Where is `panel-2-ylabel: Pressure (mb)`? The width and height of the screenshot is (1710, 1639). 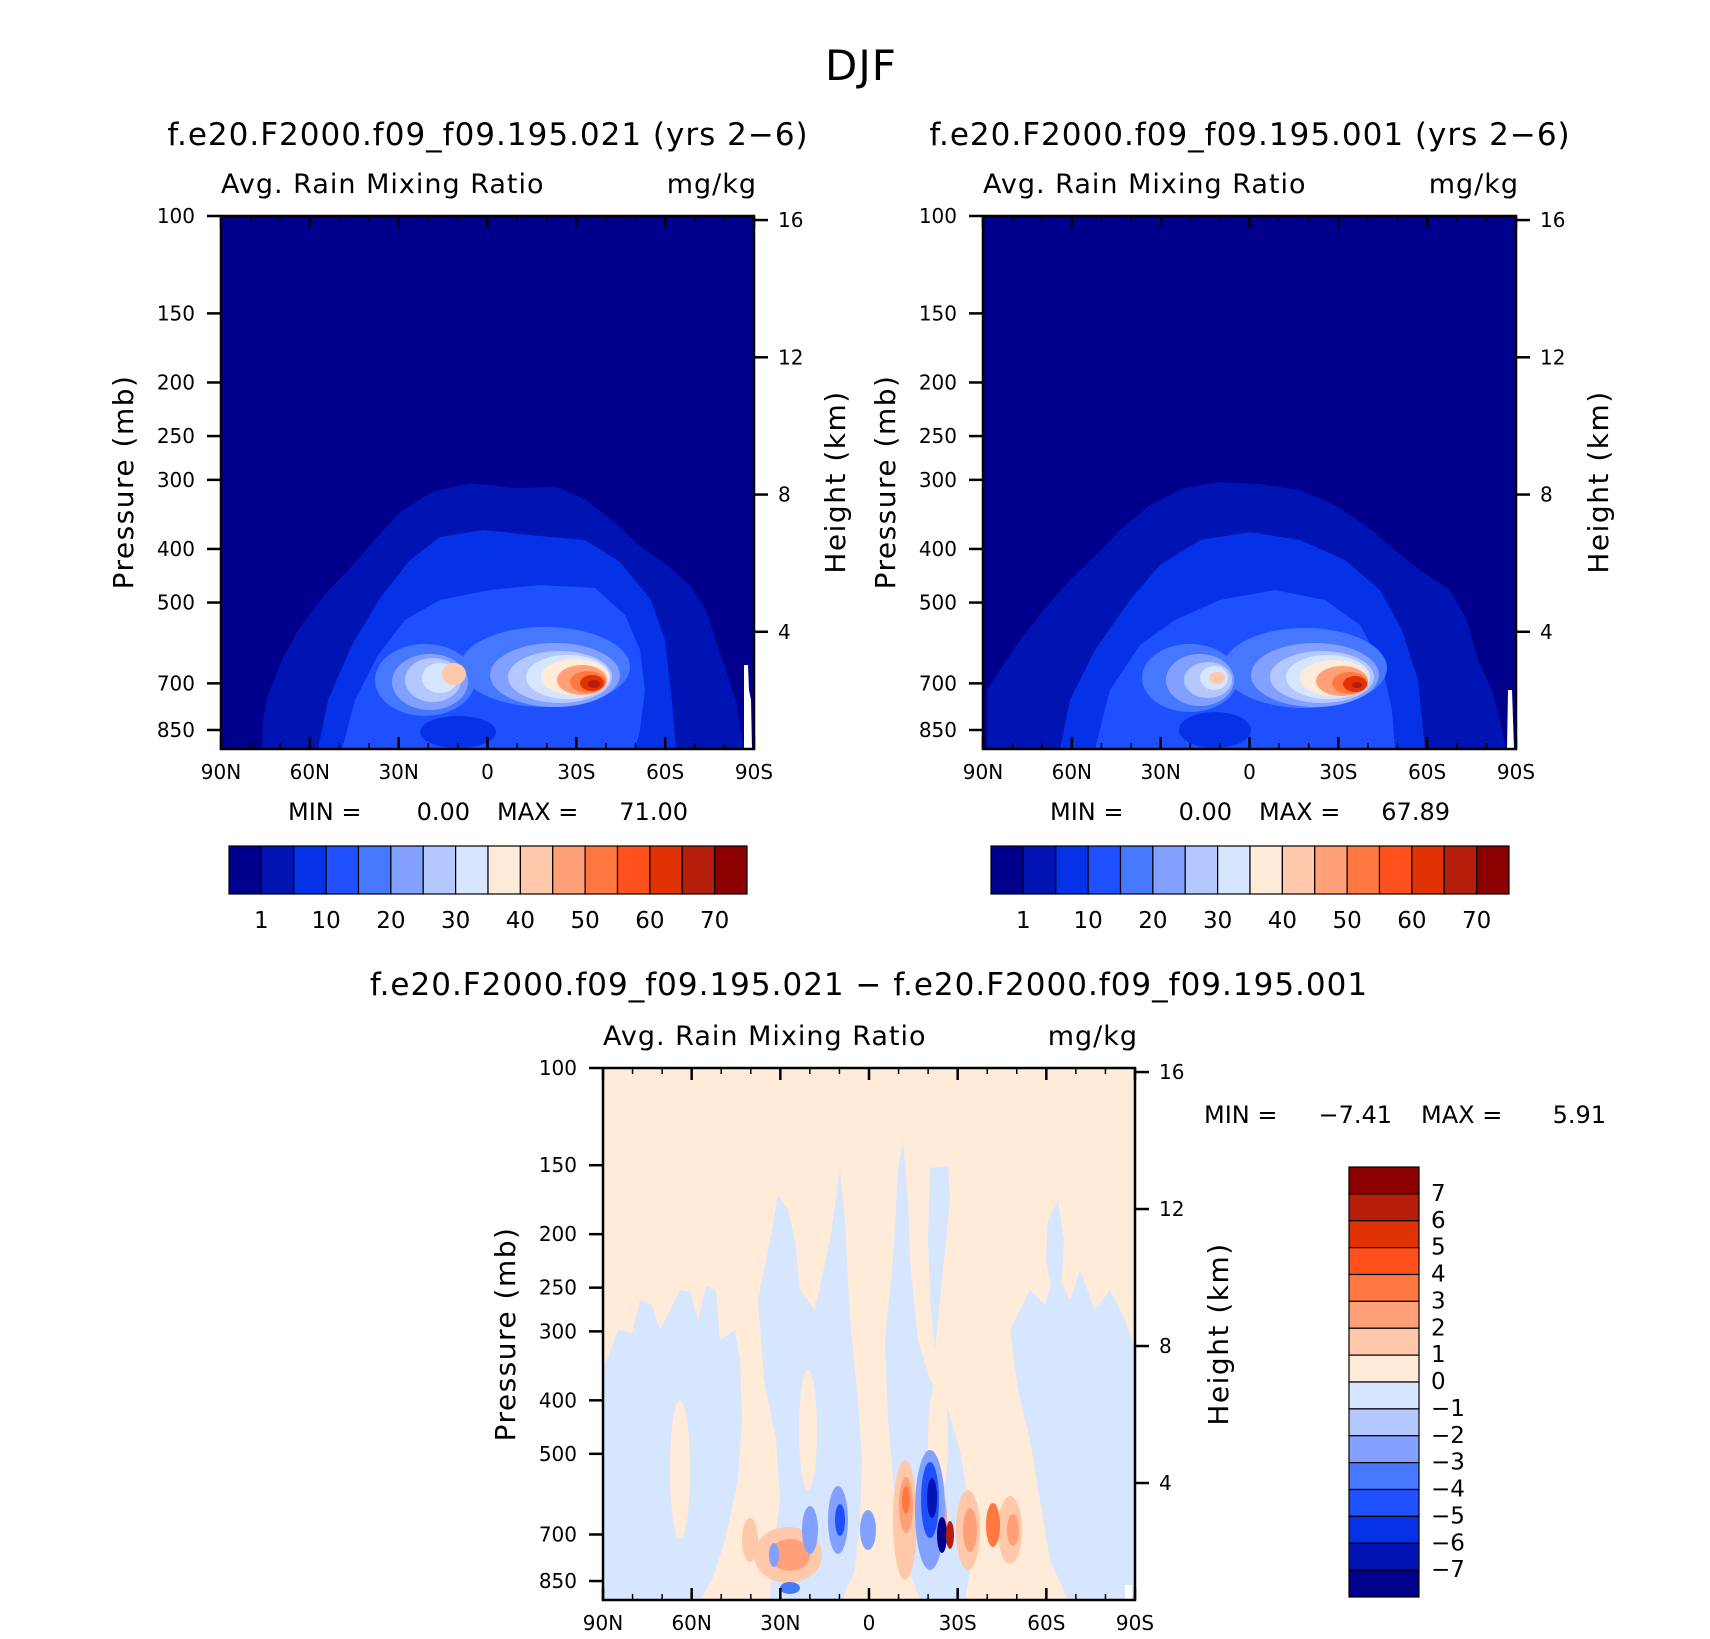 panel-2-ylabel: Pressure (mb) is located at coordinates (885, 482).